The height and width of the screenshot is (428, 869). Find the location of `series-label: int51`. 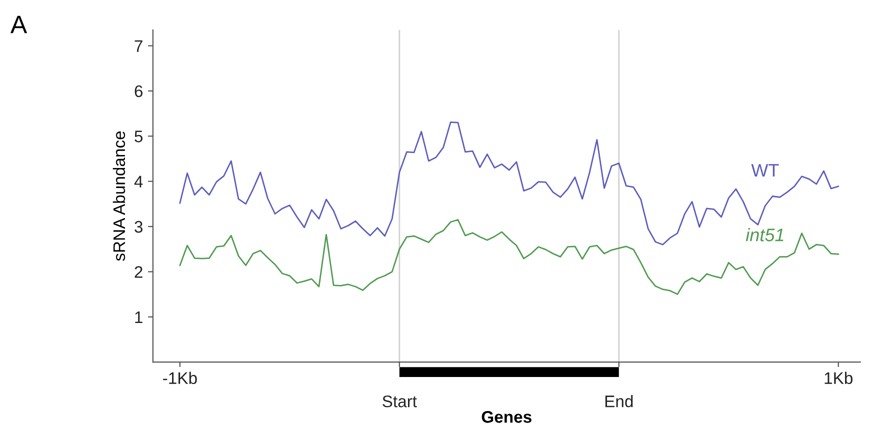

series-label: int51 is located at coordinates (765, 235).